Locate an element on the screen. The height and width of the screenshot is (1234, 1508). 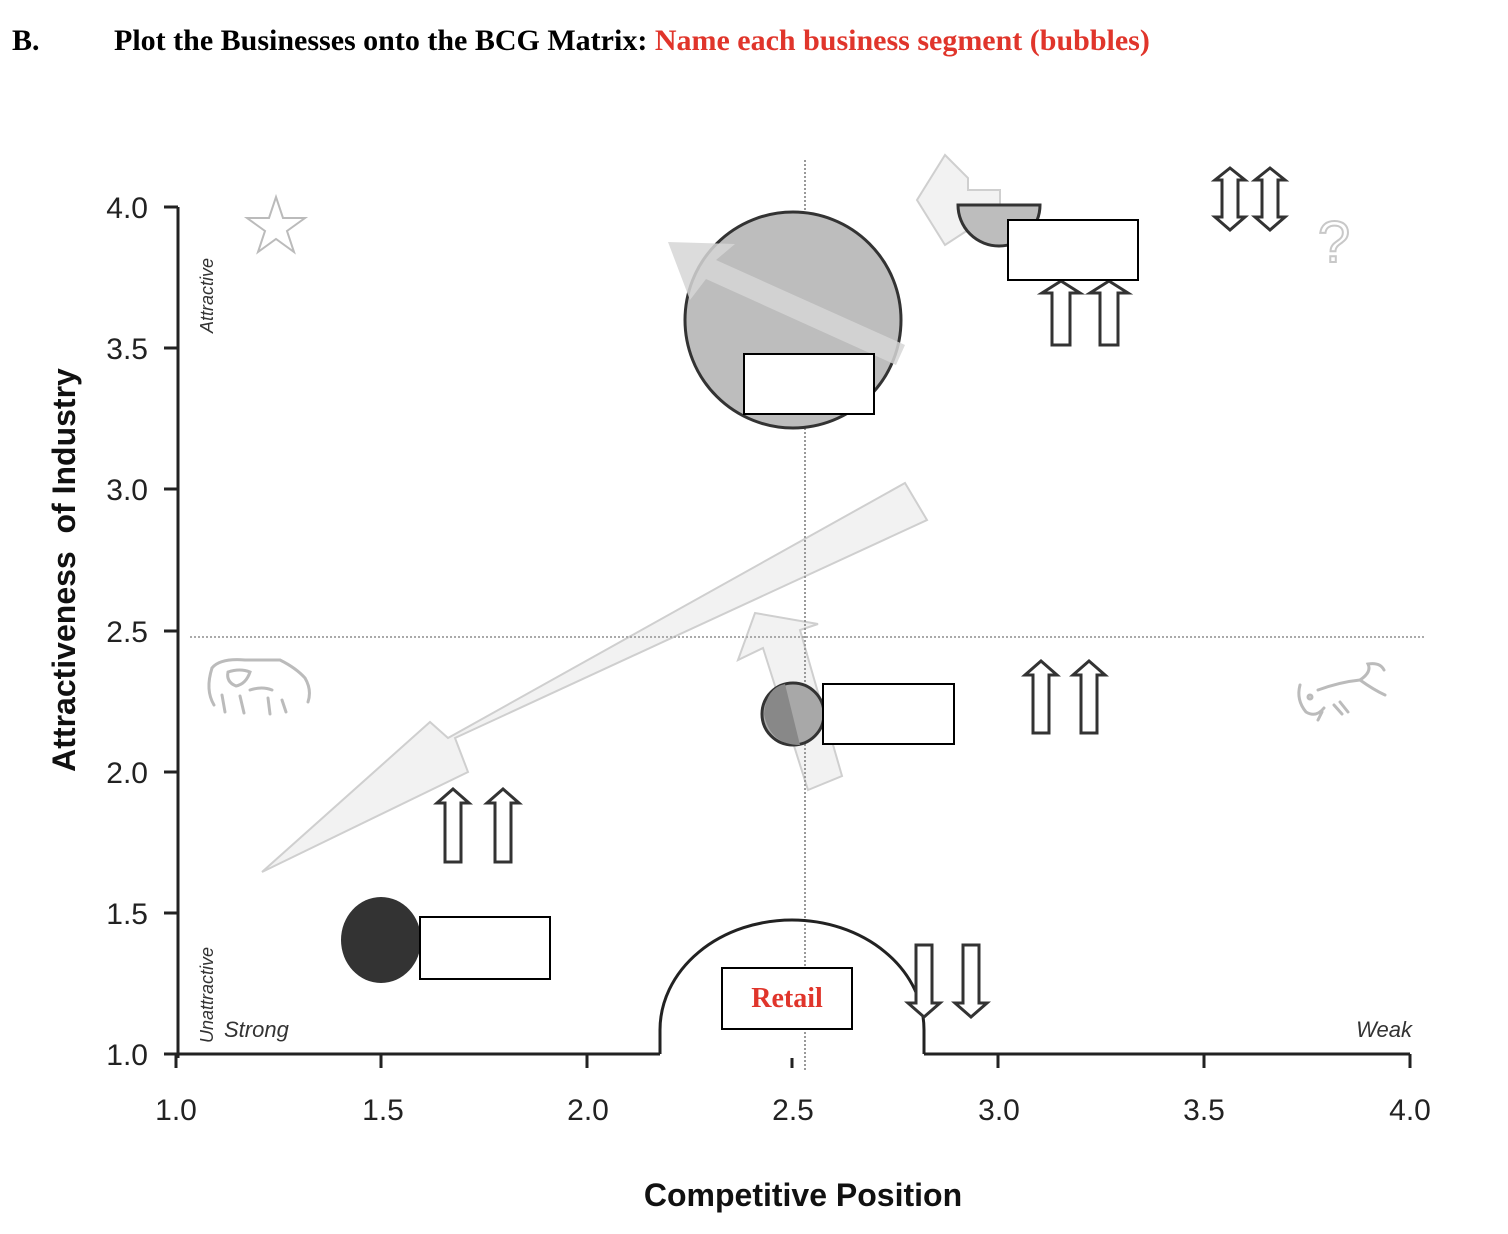
name-box-large-bubble is located at coordinates (809, 384).